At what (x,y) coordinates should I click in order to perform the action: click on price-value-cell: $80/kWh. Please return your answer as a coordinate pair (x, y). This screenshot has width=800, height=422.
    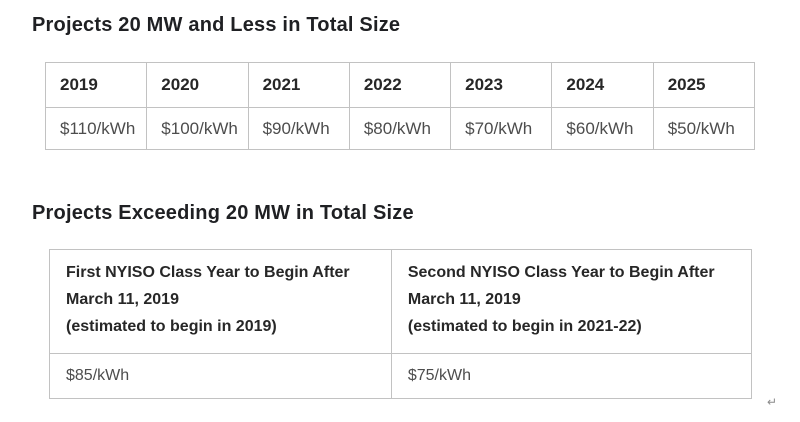
    Looking at the image, I should click on (400, 128).